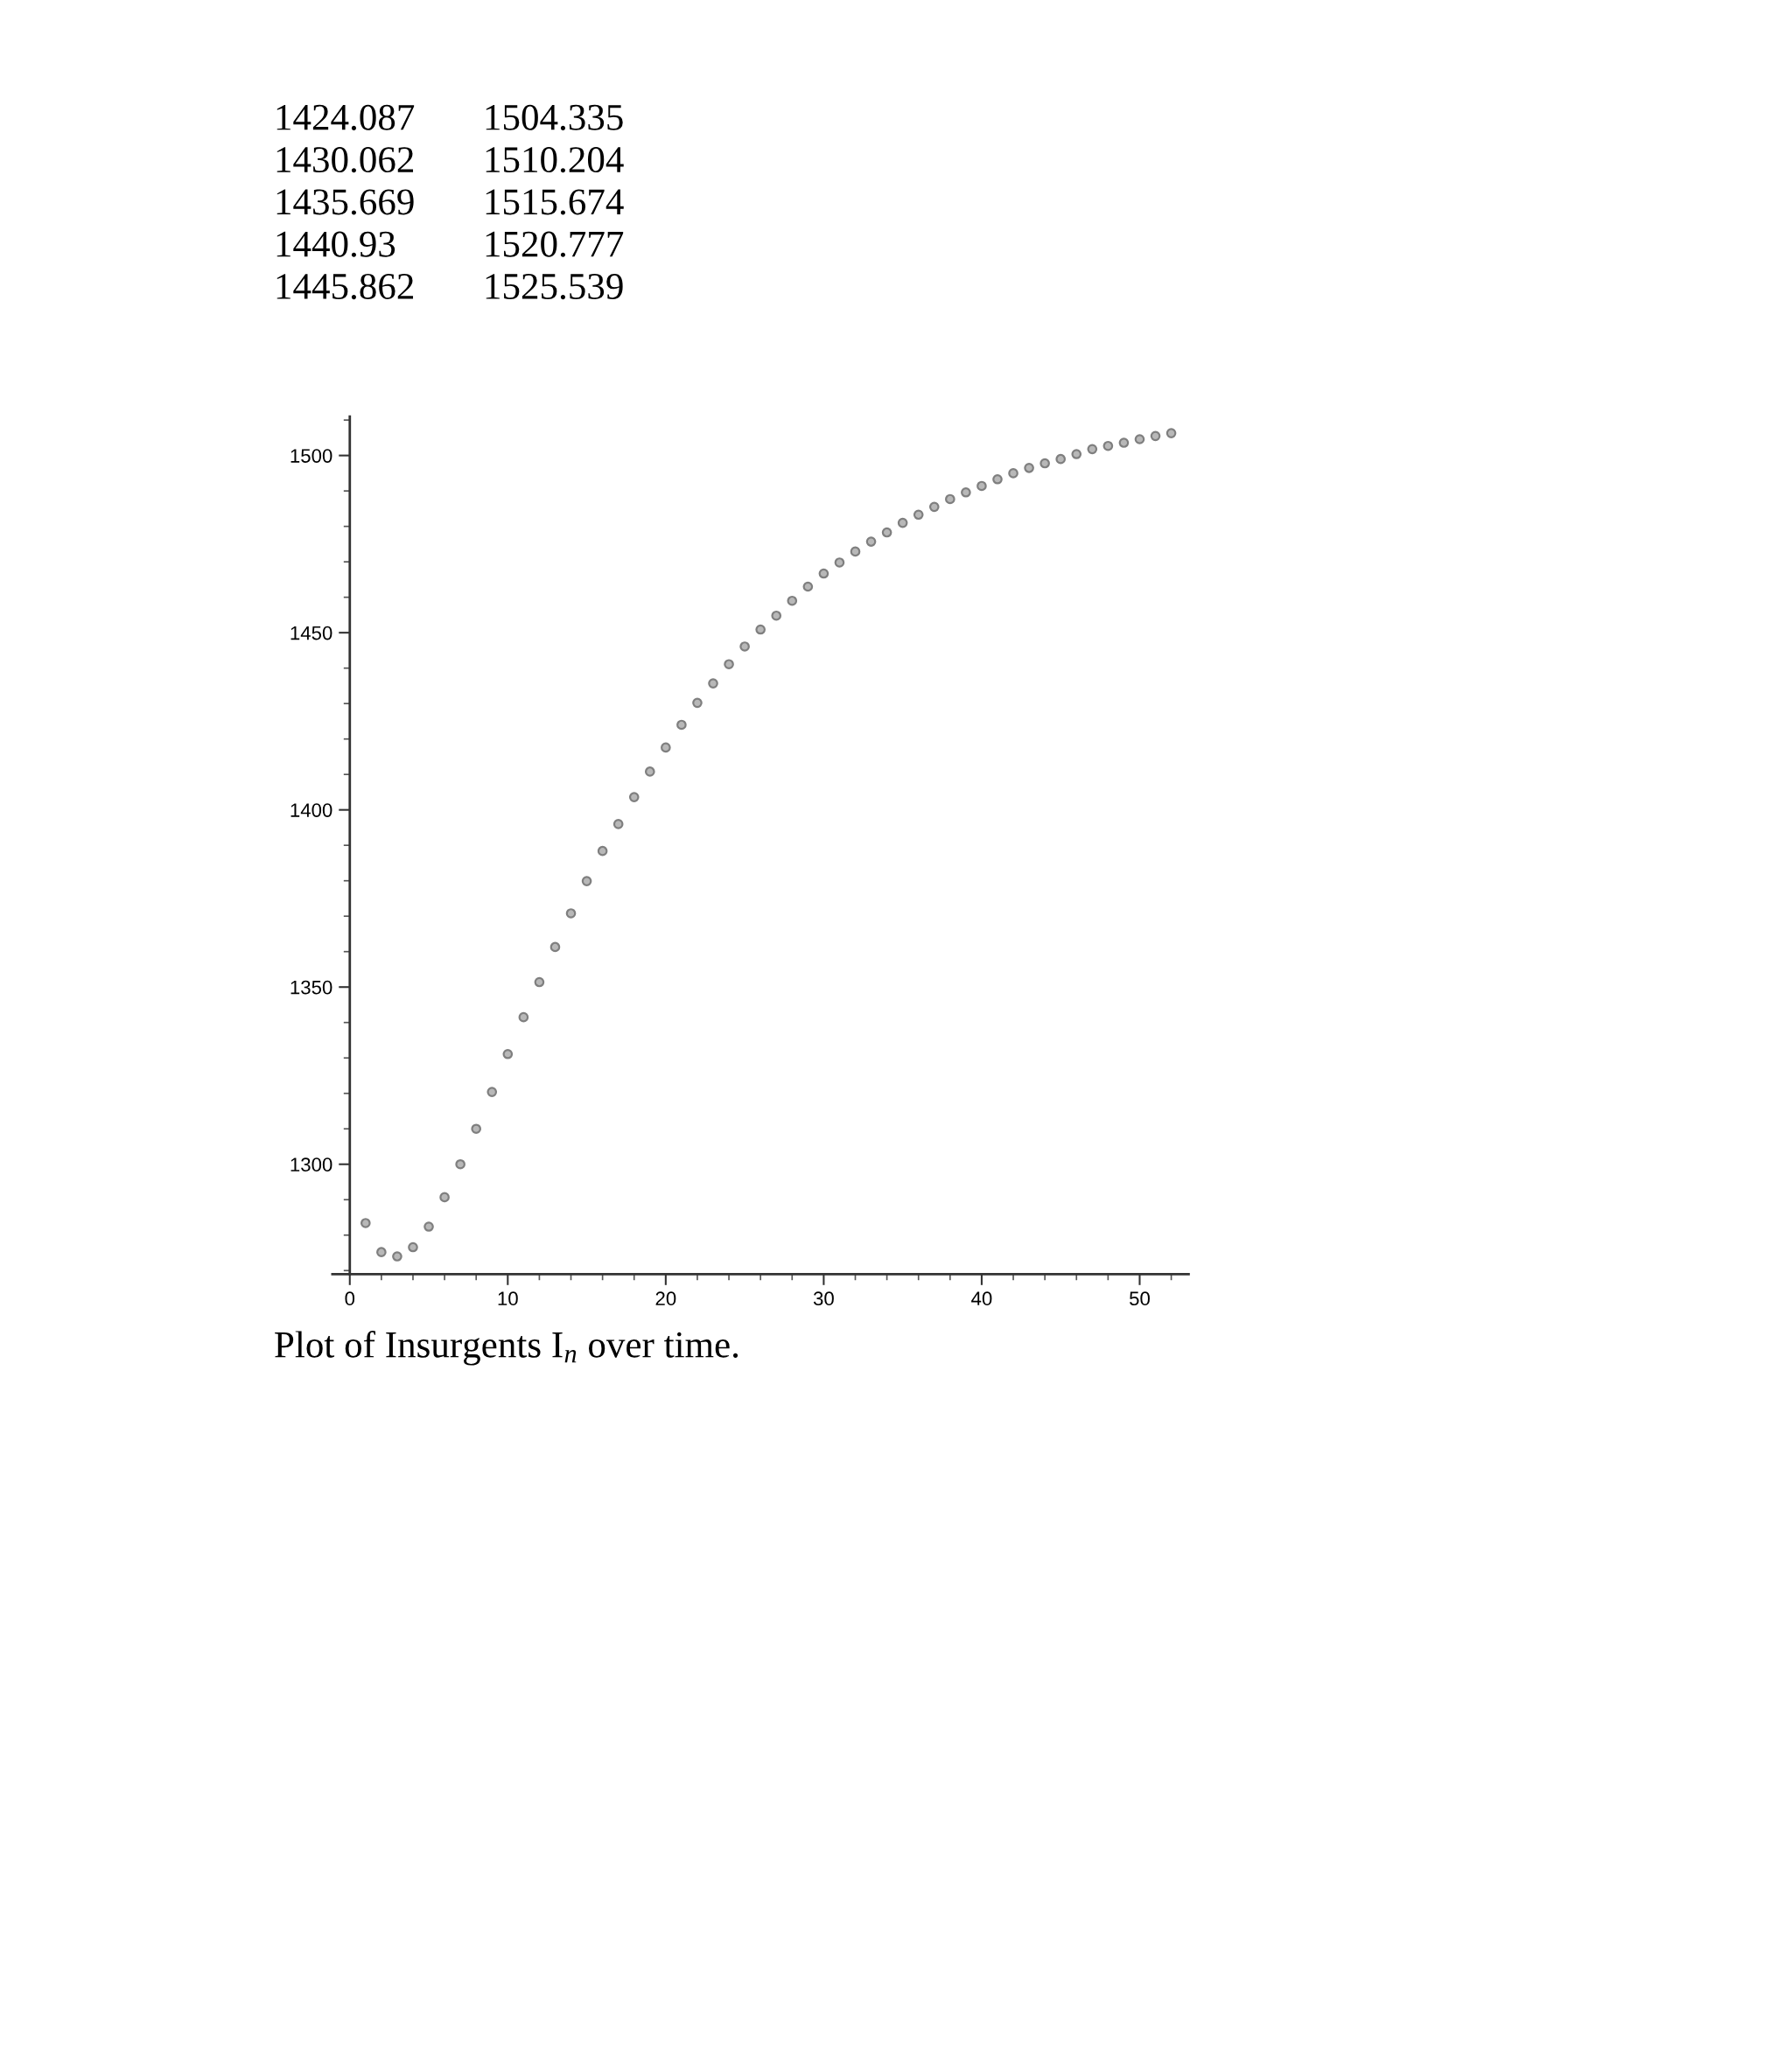 The image size is (1792, 2063). I want to click on x-tick-label: 40, so click(981, 1298).